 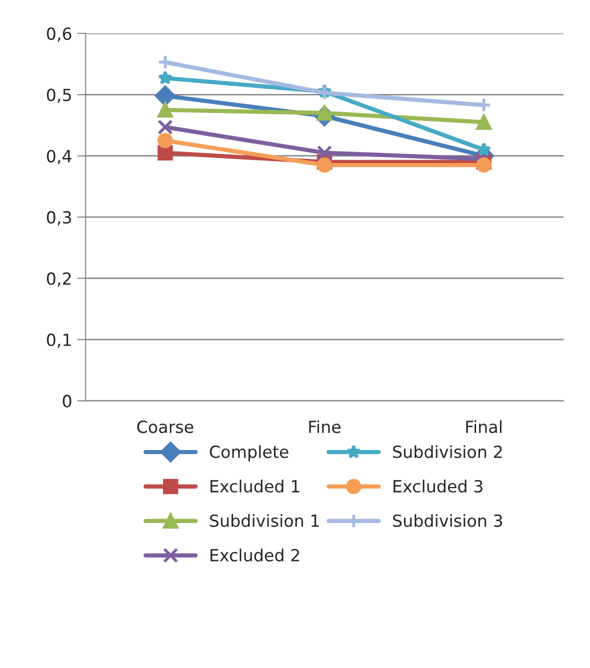 I want to click on y-tick-label: 0,1, so click(x=58, y=341).